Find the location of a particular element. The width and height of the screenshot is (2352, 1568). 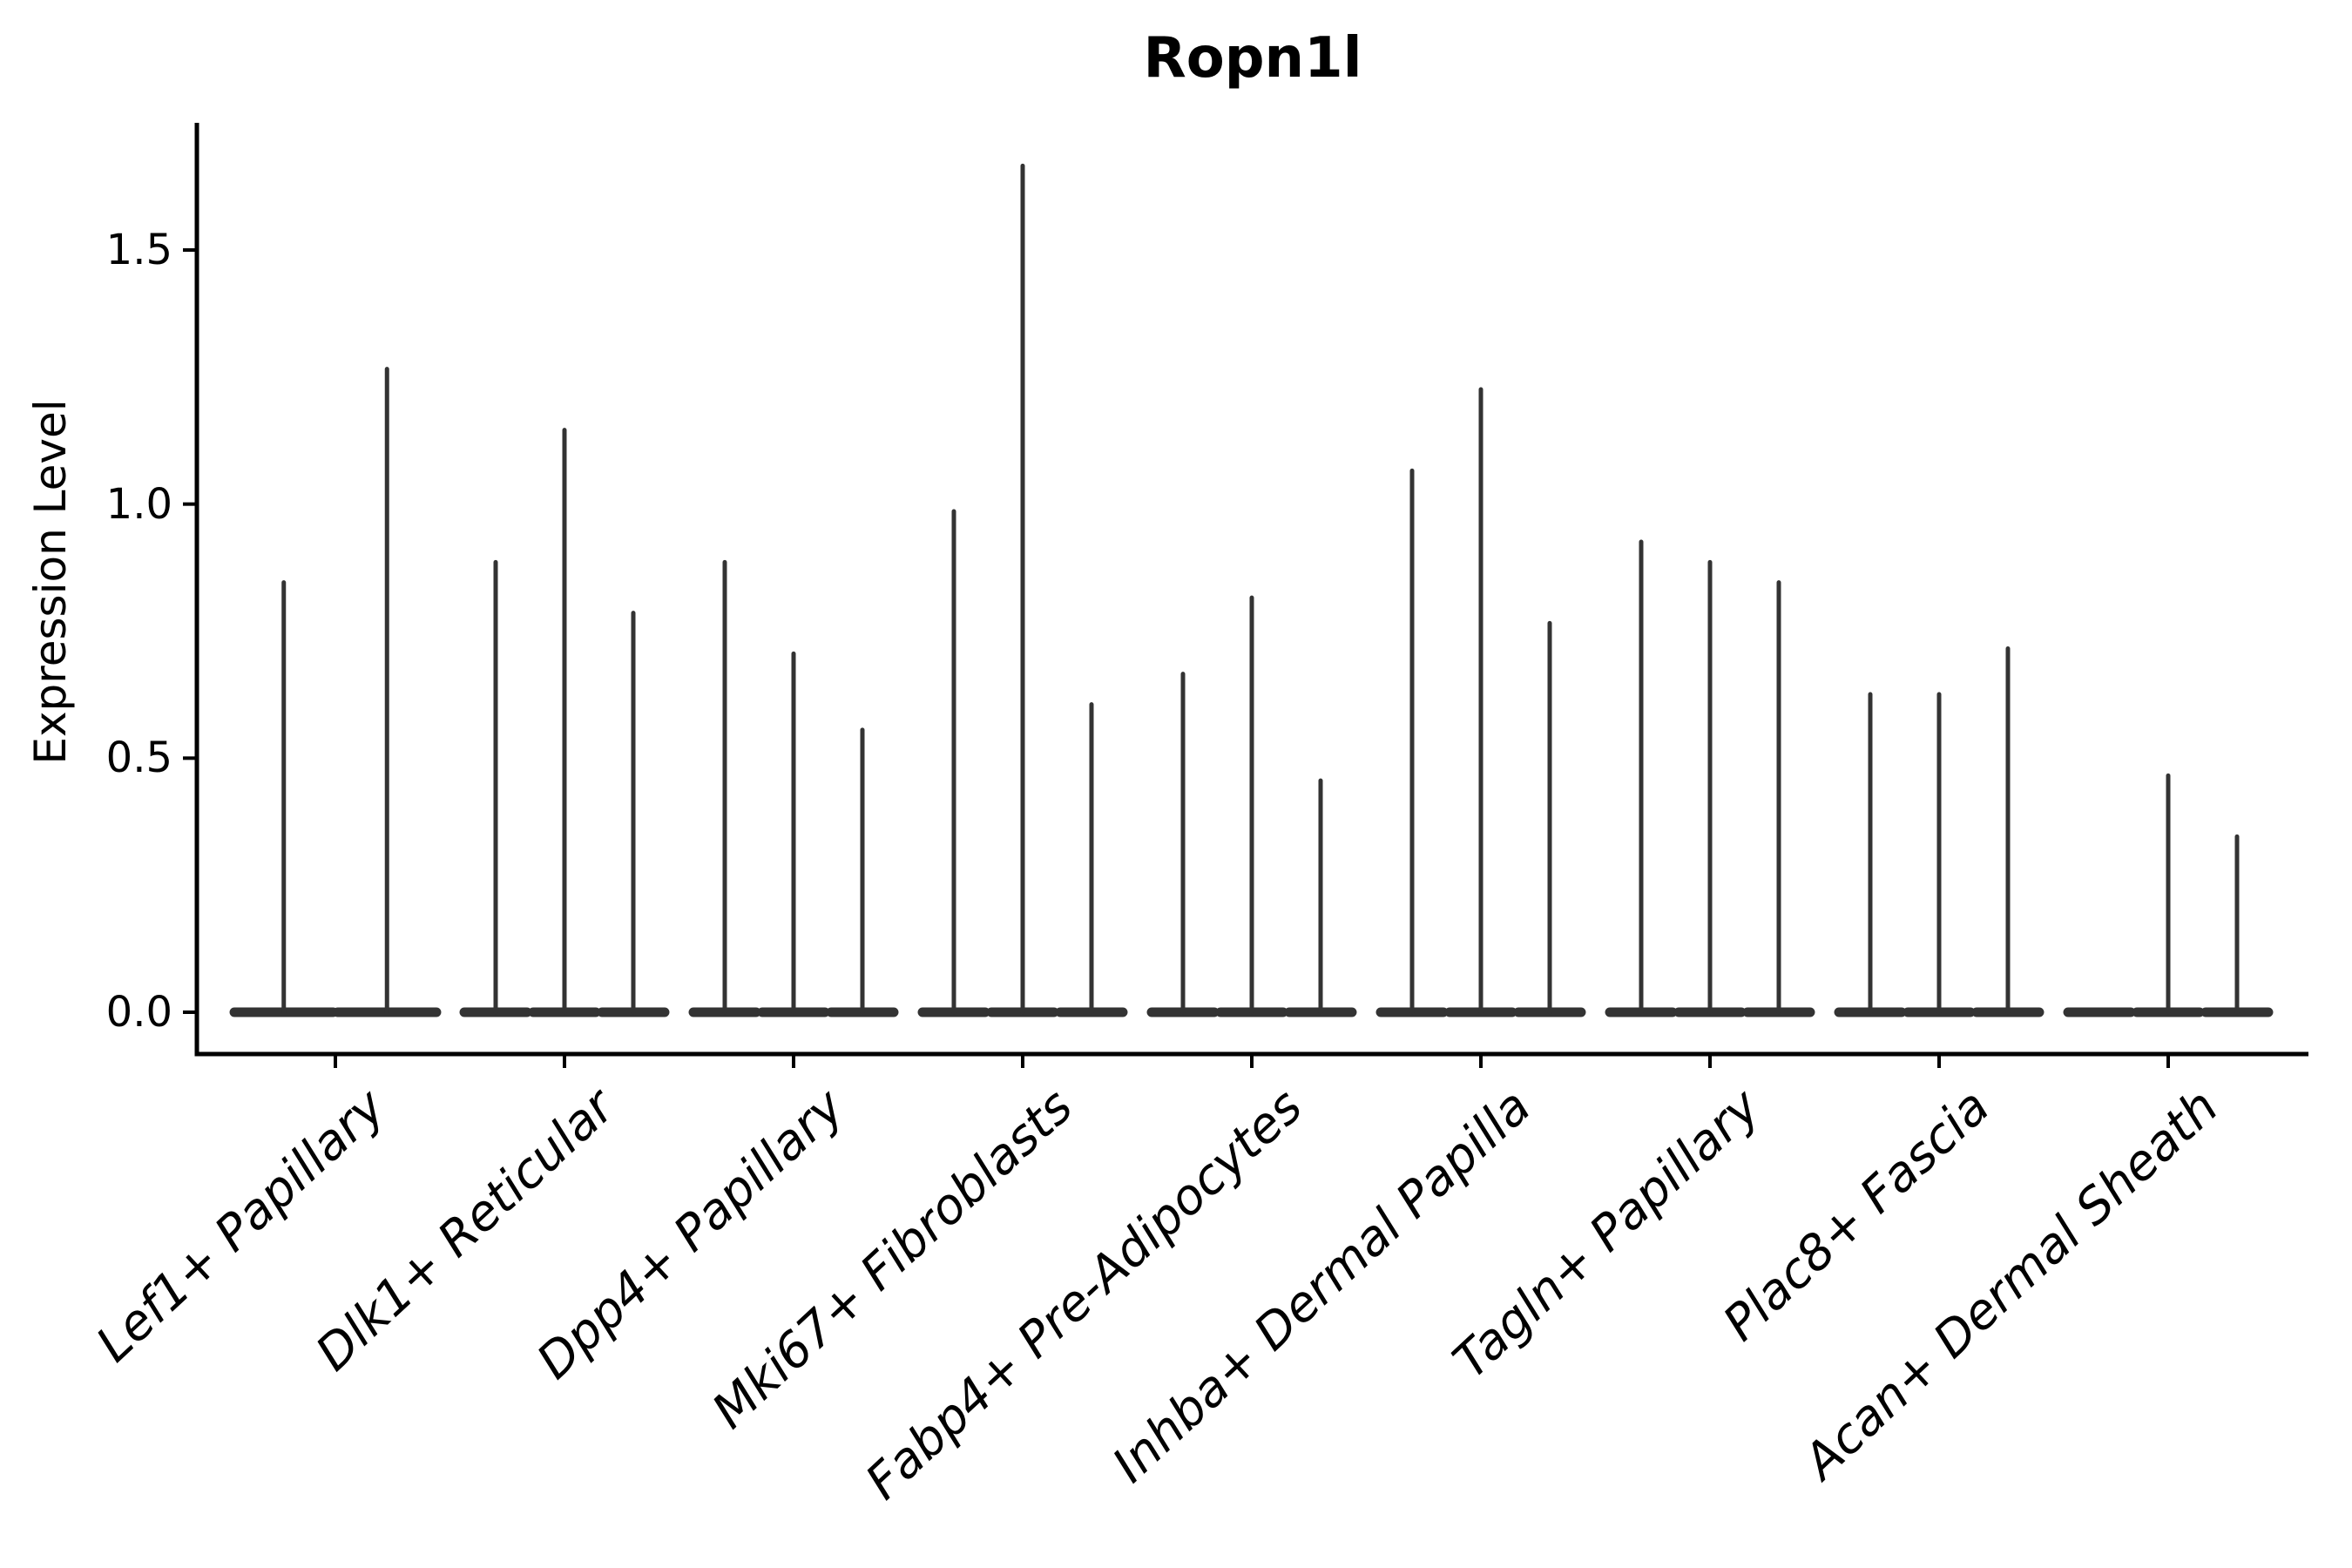

violin-base is located at coordinates (2099, 1012).